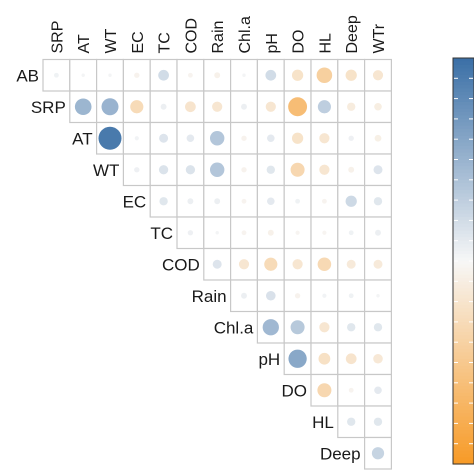 The image size is (474, 474). I want to click on column-label-wtr: WTr, so click(379, 38).